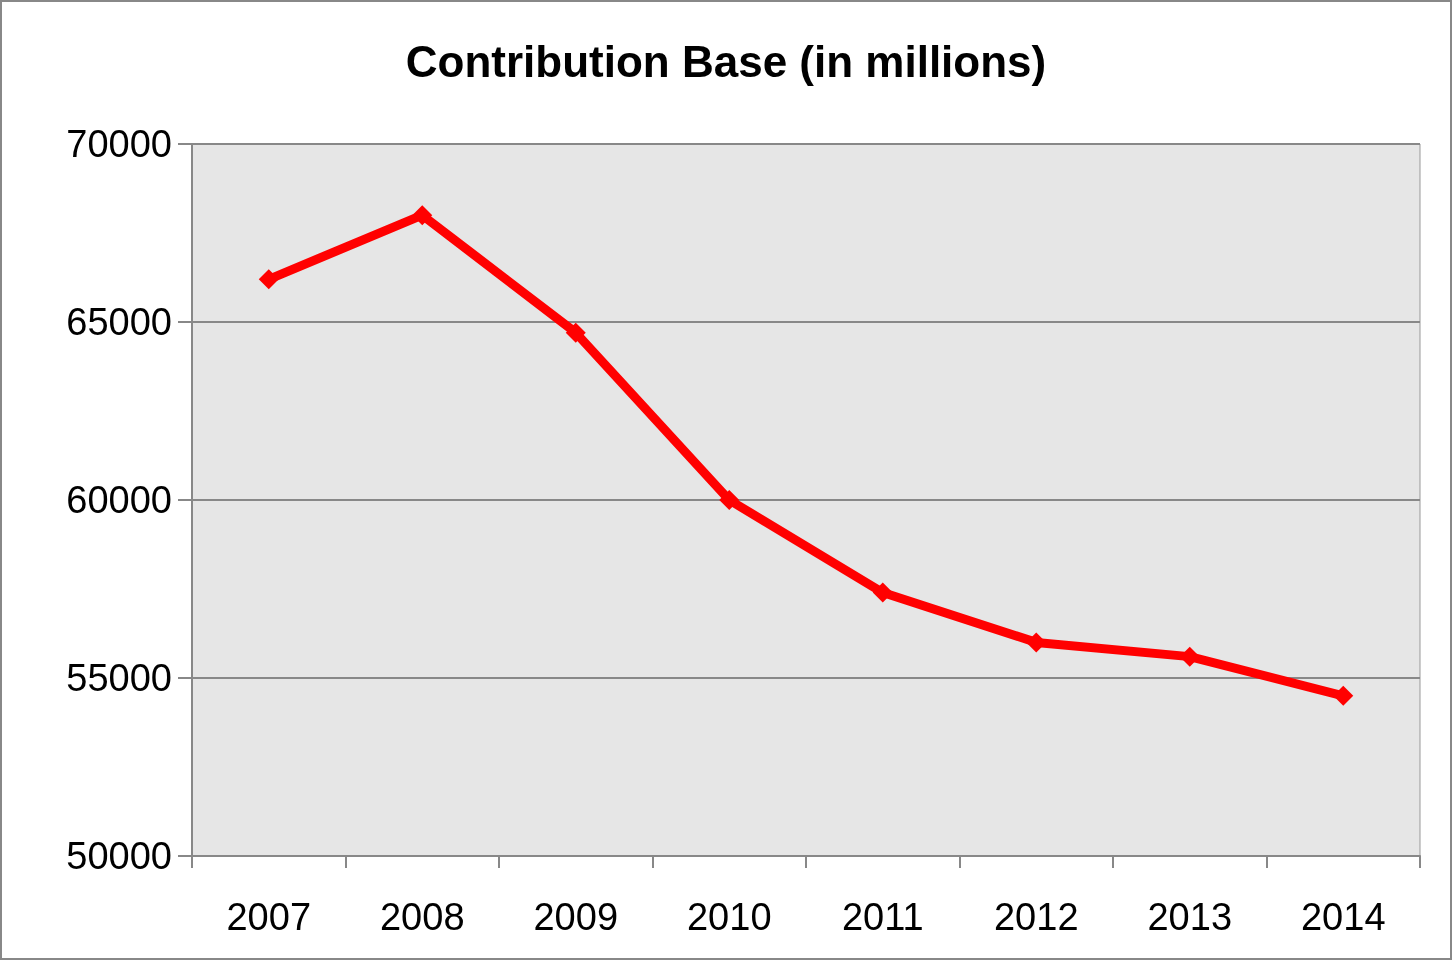 The image size is (1452, 960). I want to click on x-tick-label: 2013, so click(1190, 917).